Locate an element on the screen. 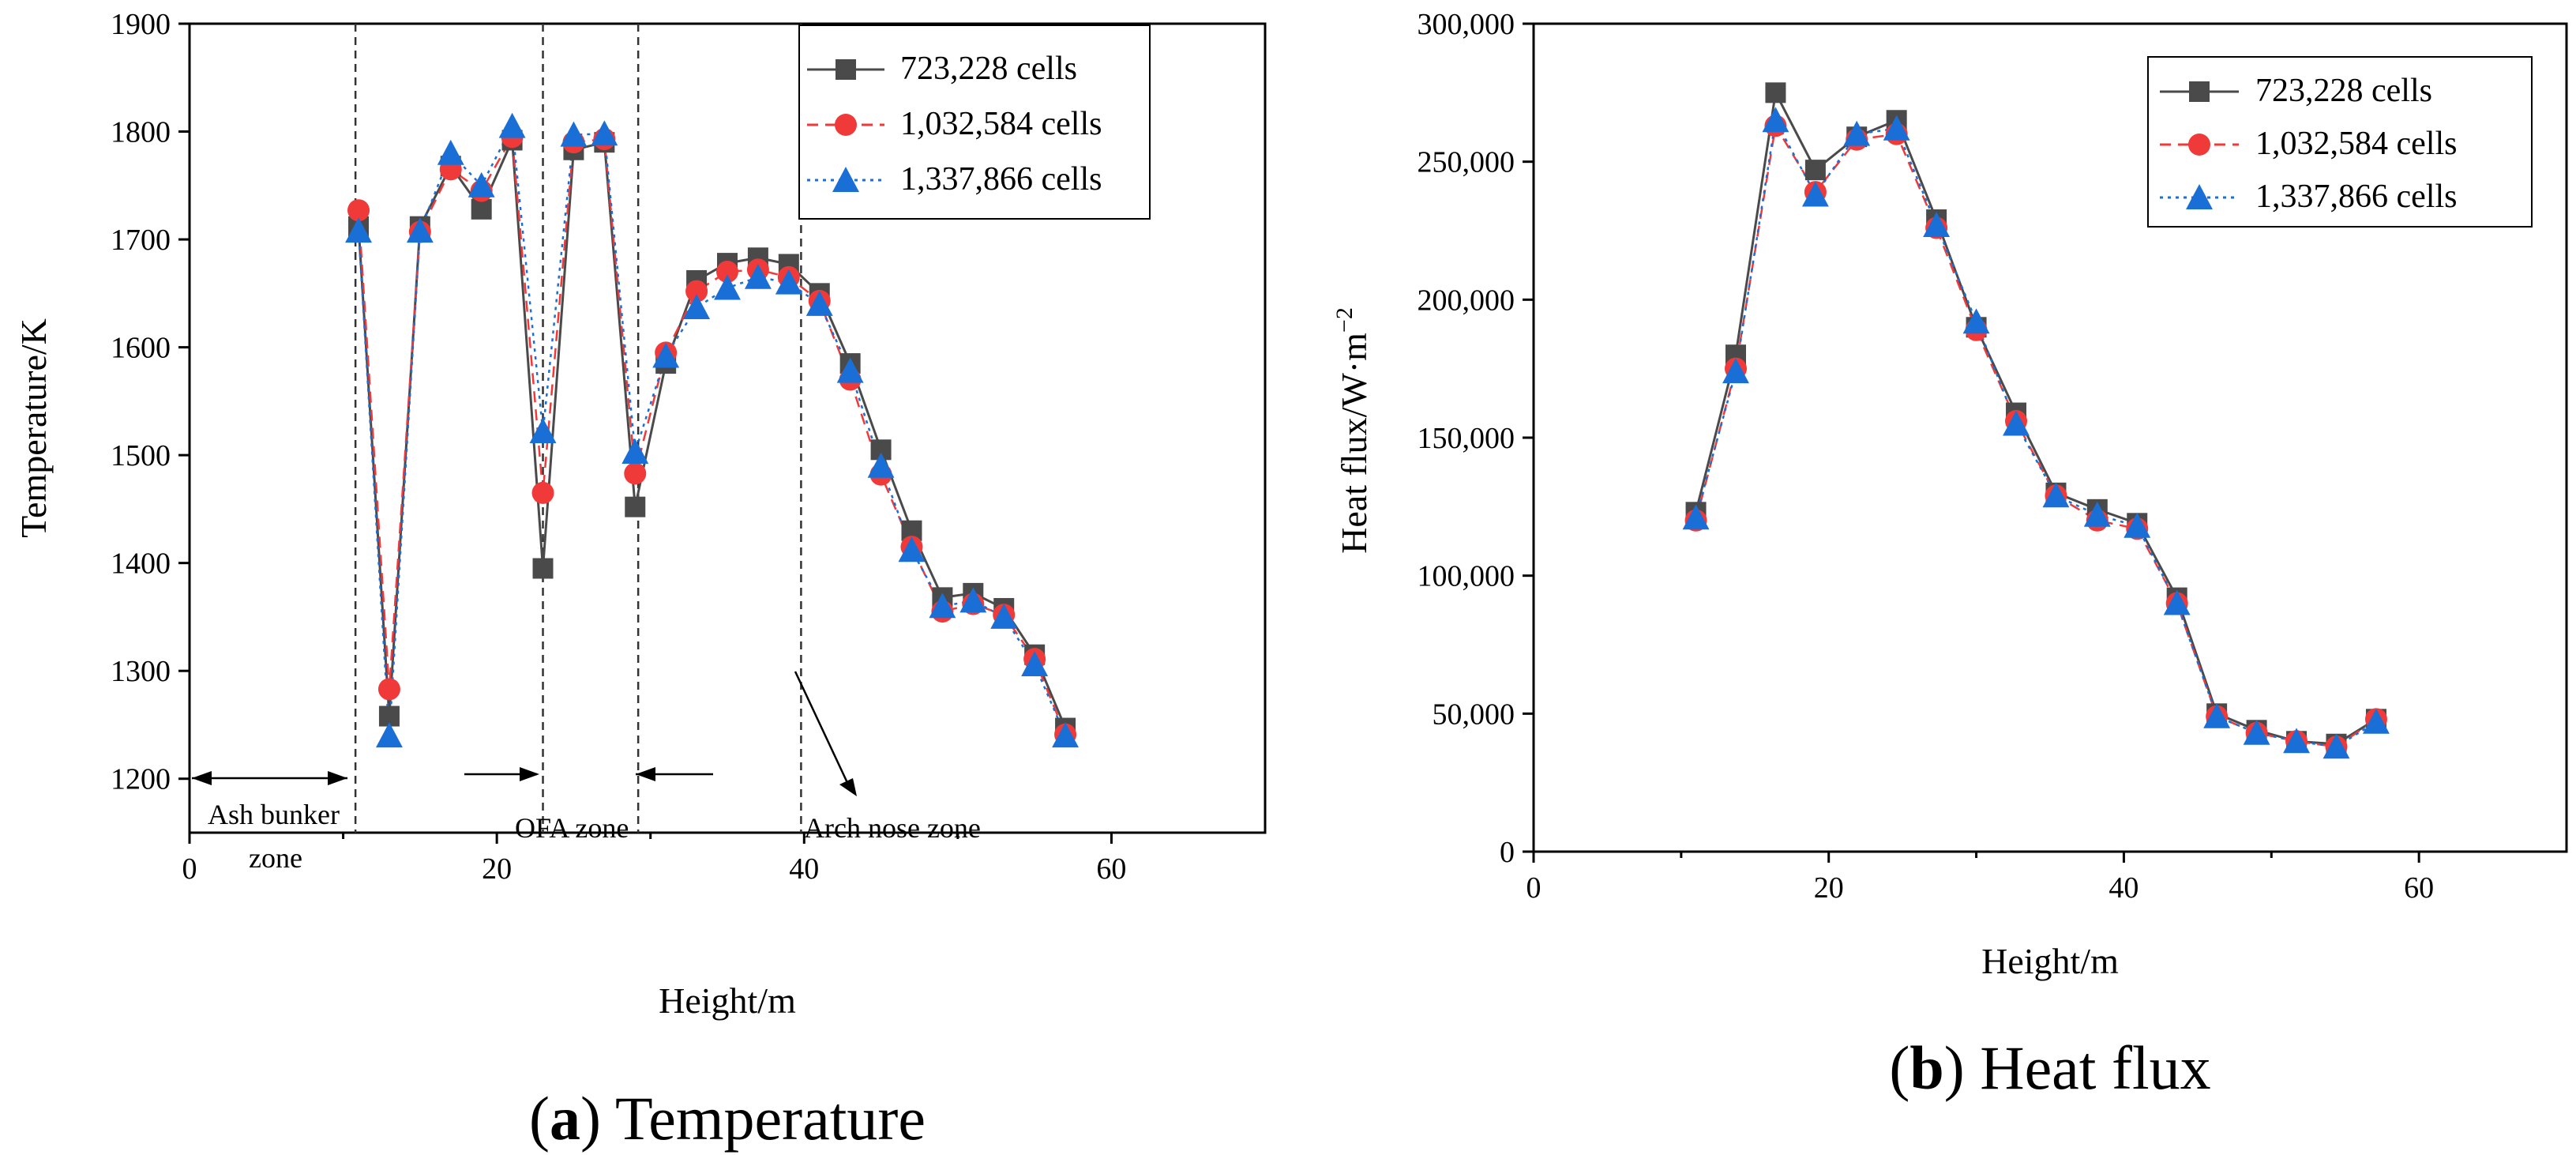  panel-b-ylabel-text: Heat flux/W·m is located at coordinates (1354, 443).